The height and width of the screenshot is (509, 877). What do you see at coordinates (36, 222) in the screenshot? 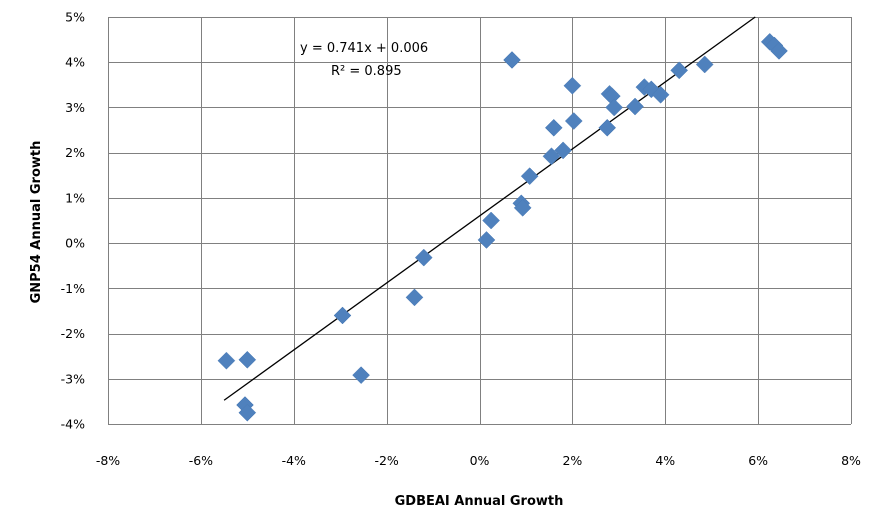
I see `y-axis-title: GNP54 Annual Growth` at bounding box center [36, 222].